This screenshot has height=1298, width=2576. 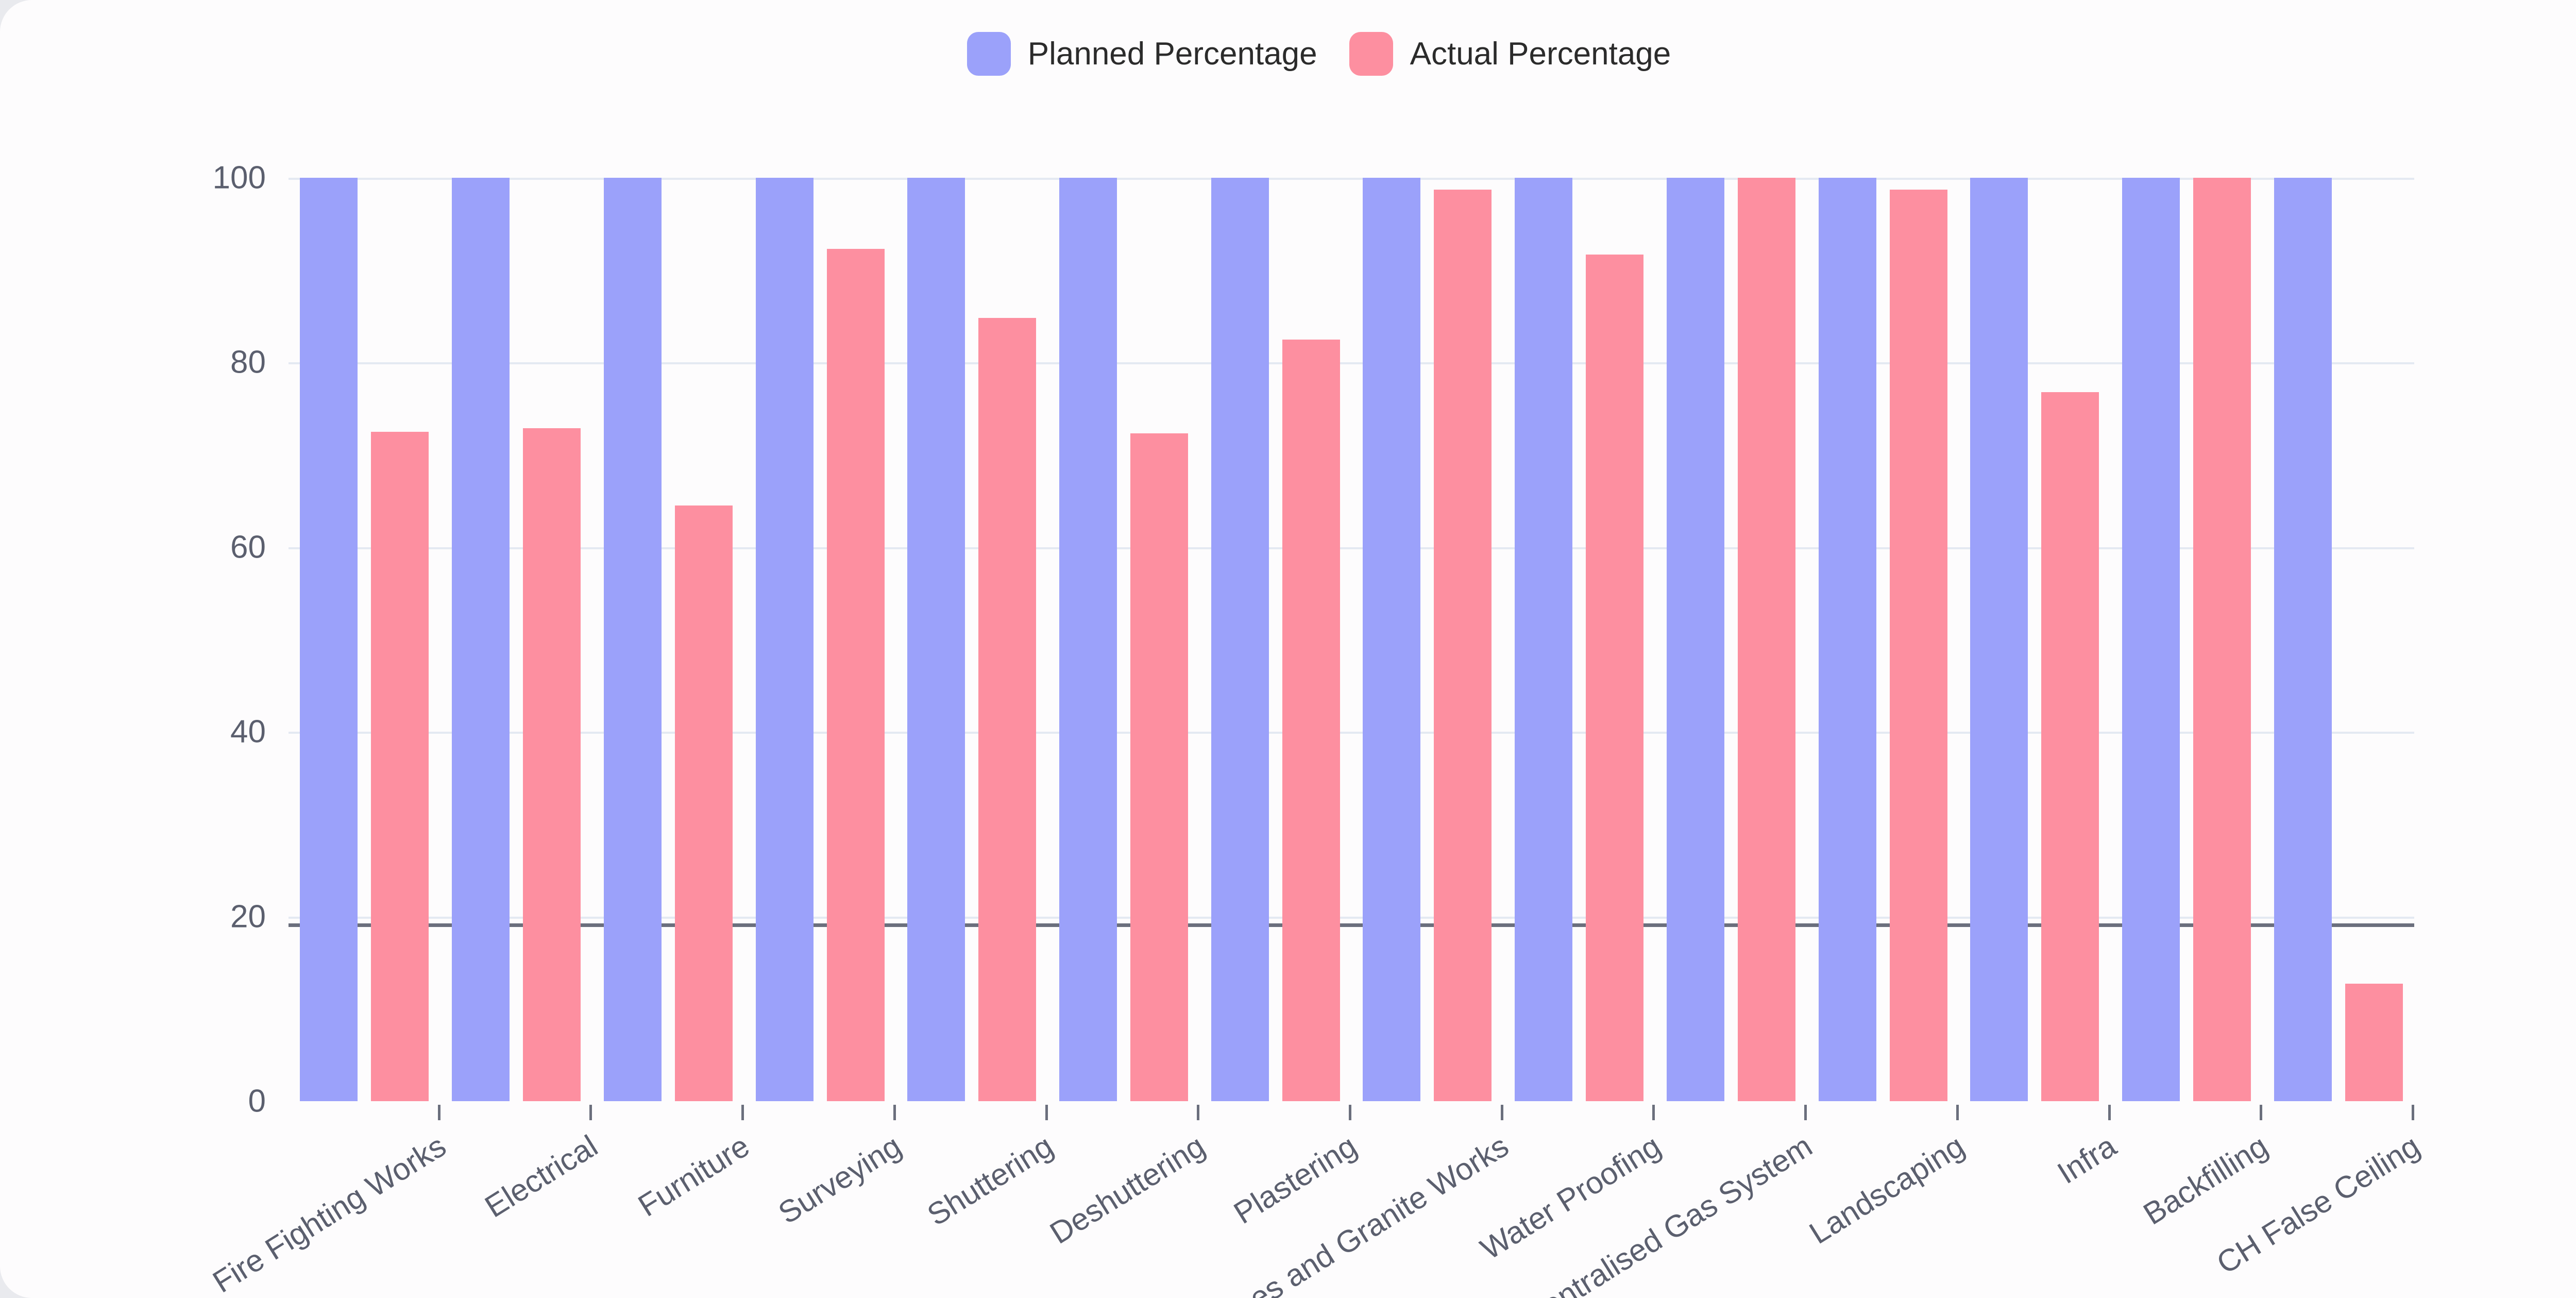 I want to click on legend-item-actual: Actual Percentage, so click(x=1510, y=54).